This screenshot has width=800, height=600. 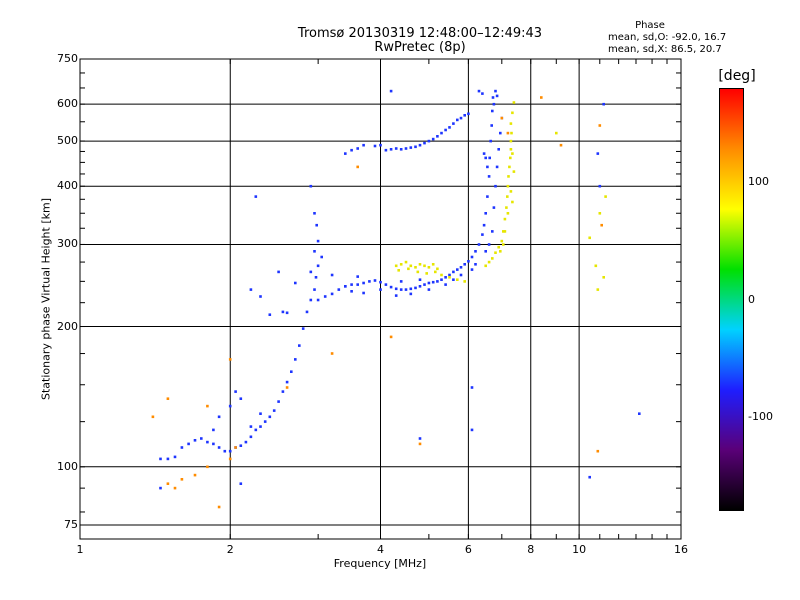 What do you see at coordinates (46, 299) in the screenshot?
I see `y-axis-label: Stationary phase Virtual Height [km]` at bounding box center [46, 299].